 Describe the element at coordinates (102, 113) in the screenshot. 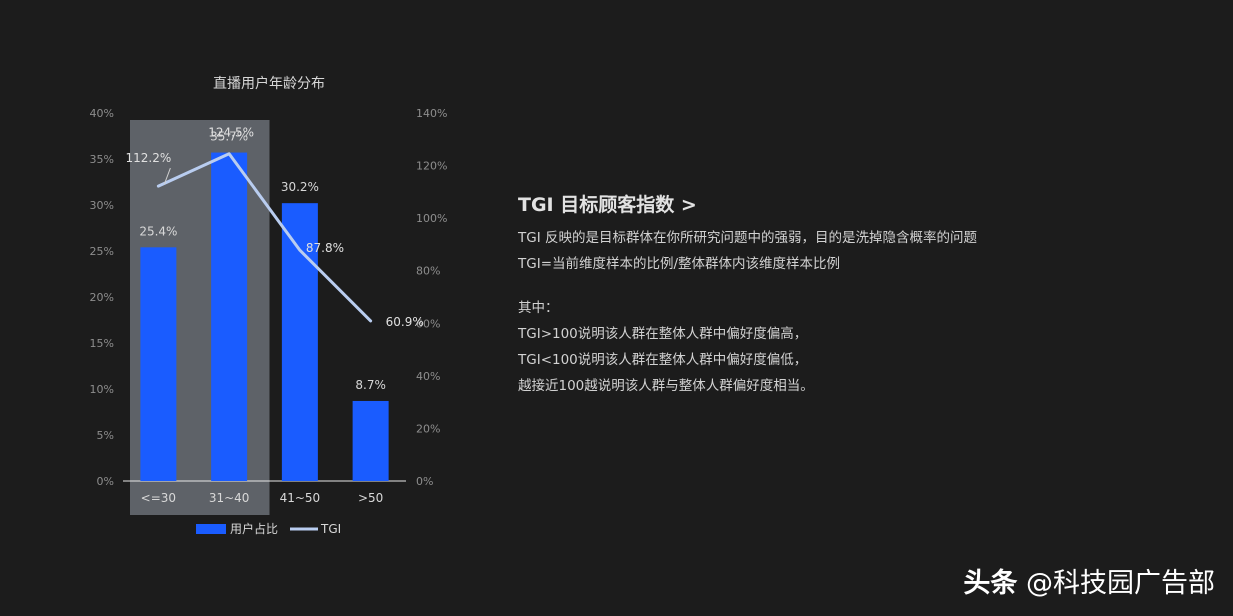

I see `y-left-tick-label: 40%` at that location.